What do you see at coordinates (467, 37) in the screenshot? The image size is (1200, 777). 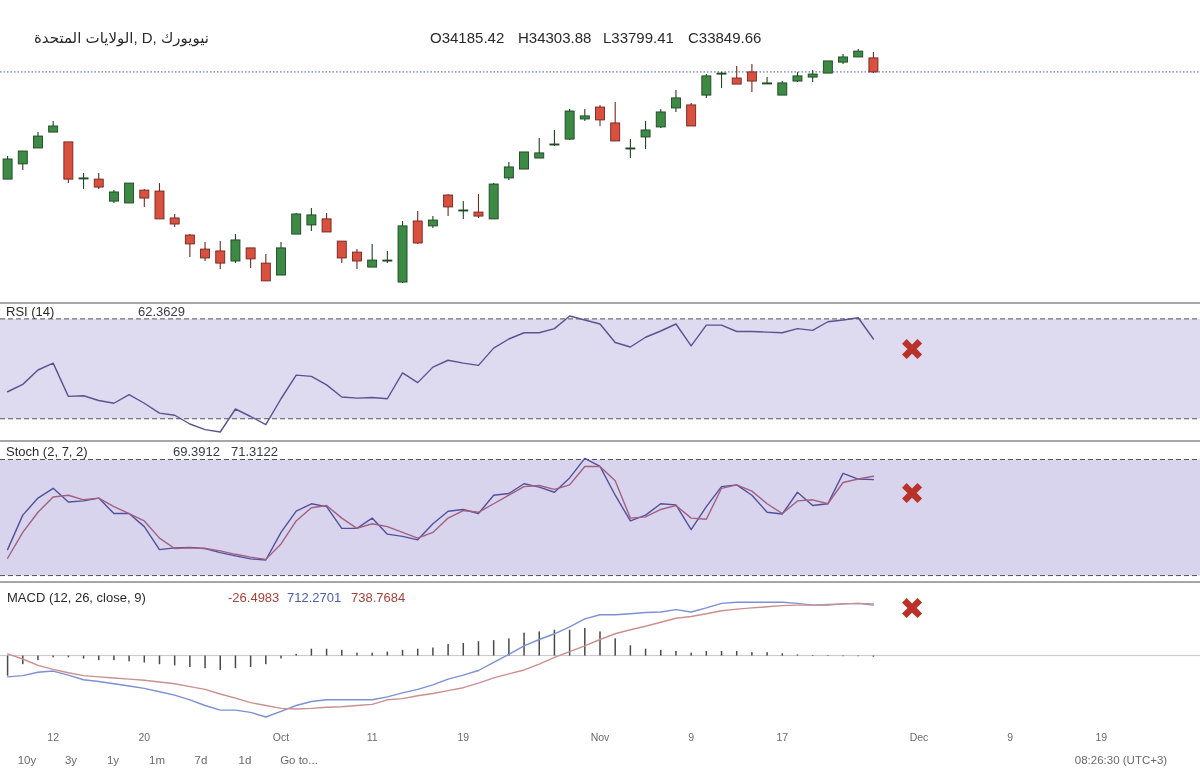 I see `text: O34185.42` at bounding box center [467, 37].